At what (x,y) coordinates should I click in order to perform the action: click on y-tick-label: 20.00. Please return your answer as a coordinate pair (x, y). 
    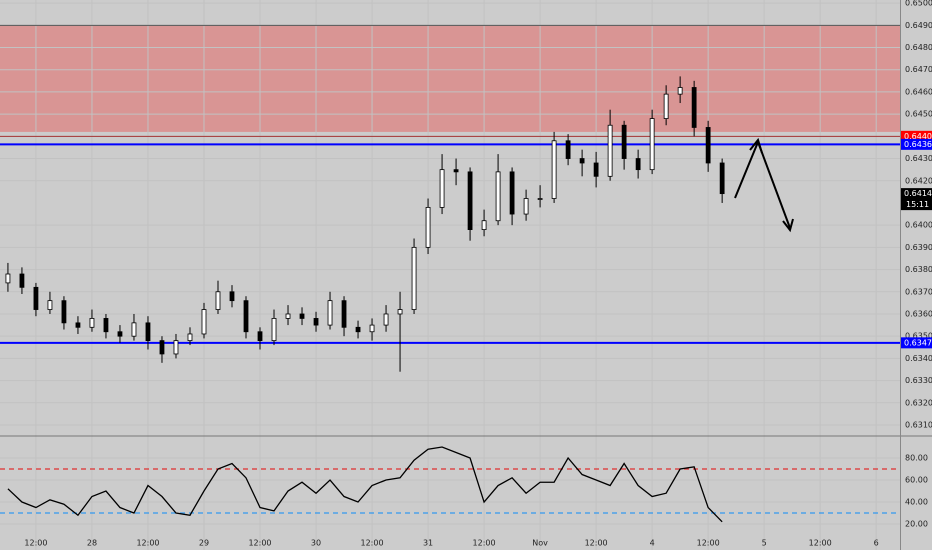
    Looking at the image, I should click on (916, 524).